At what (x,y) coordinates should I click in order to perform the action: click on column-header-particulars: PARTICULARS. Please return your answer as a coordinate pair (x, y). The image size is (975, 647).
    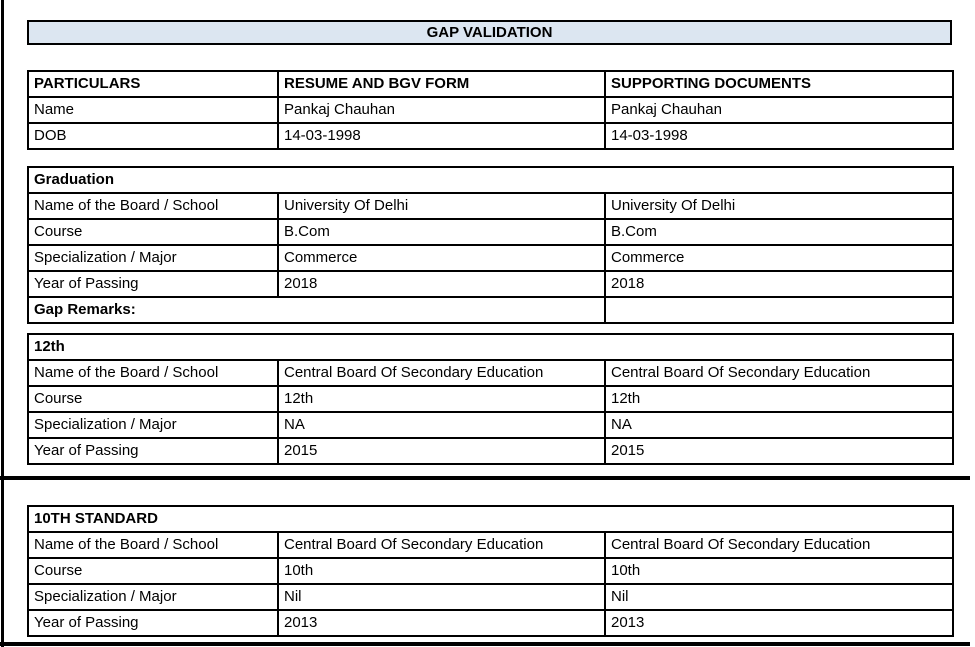
    Looking at the image, I should click on (153, 84).